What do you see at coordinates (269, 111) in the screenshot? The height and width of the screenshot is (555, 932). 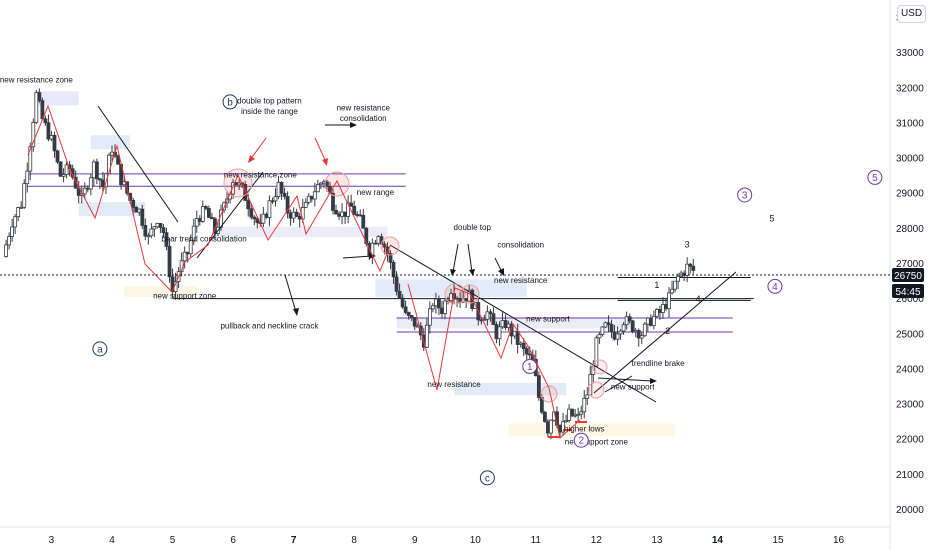 I see `annotation-label: inside the range` at bounding box center [269, 111].